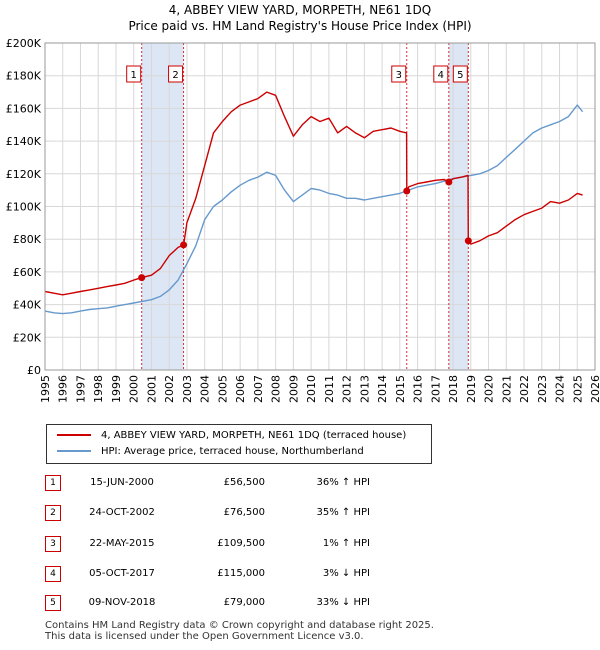 The width and height of the screenshot is (600, 650). What do you see at coordinates (343, 482) in the screenshot?
I see `transaction-hpi: 36% ↑ HPI` at bounding box center [343, 482].